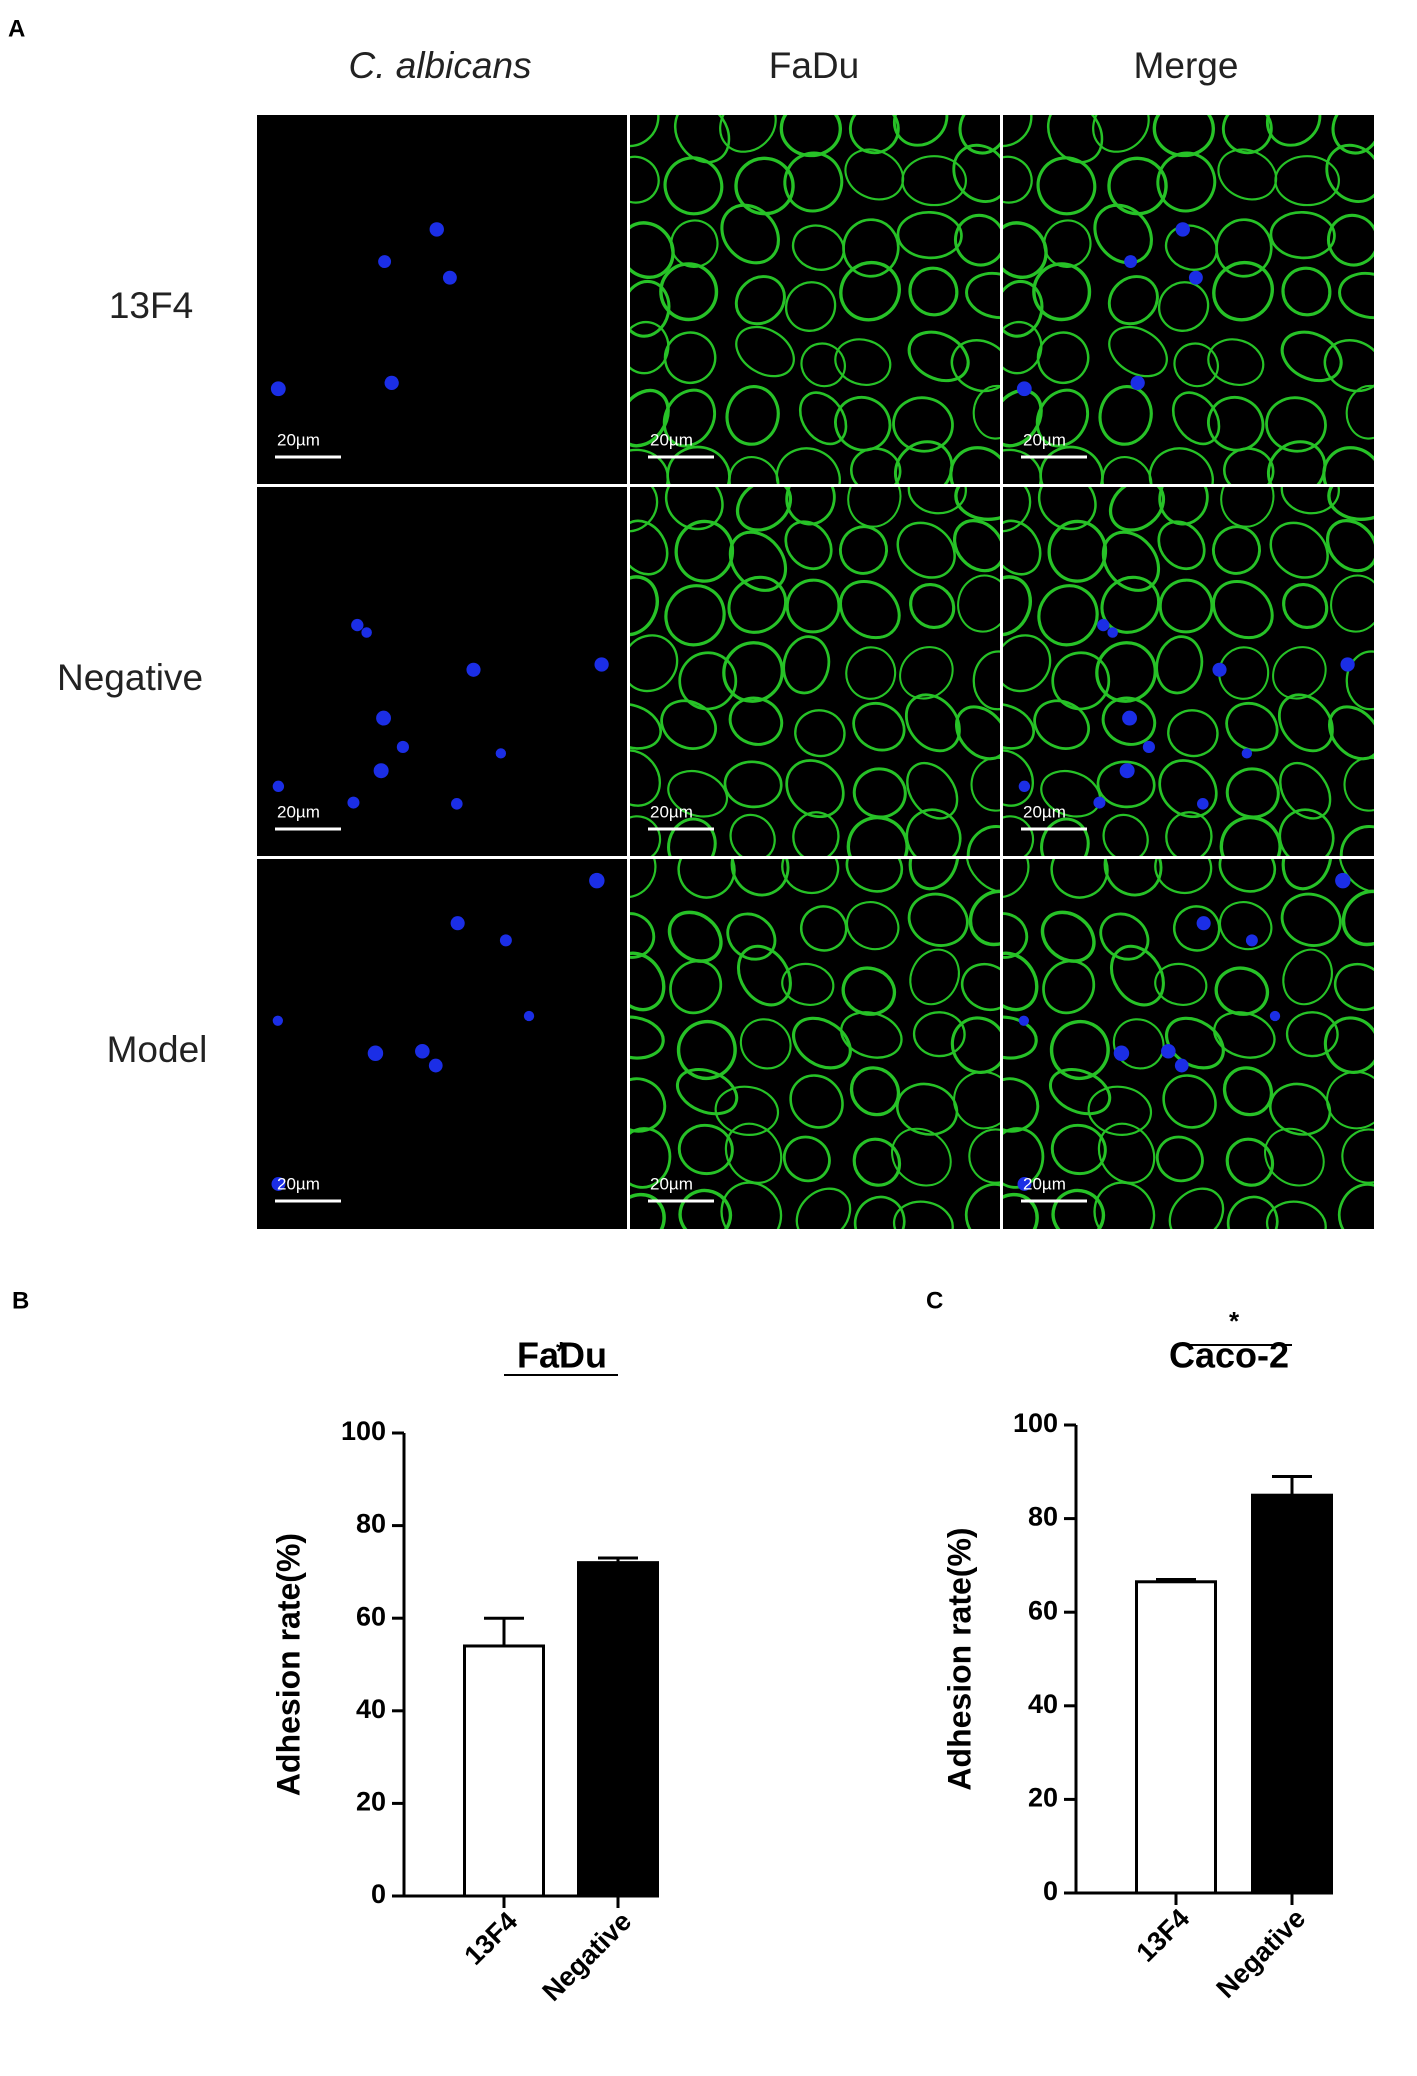 This screenshot has width=1417, height=2076. I want to click on micrograph, so click(1188, 1044).